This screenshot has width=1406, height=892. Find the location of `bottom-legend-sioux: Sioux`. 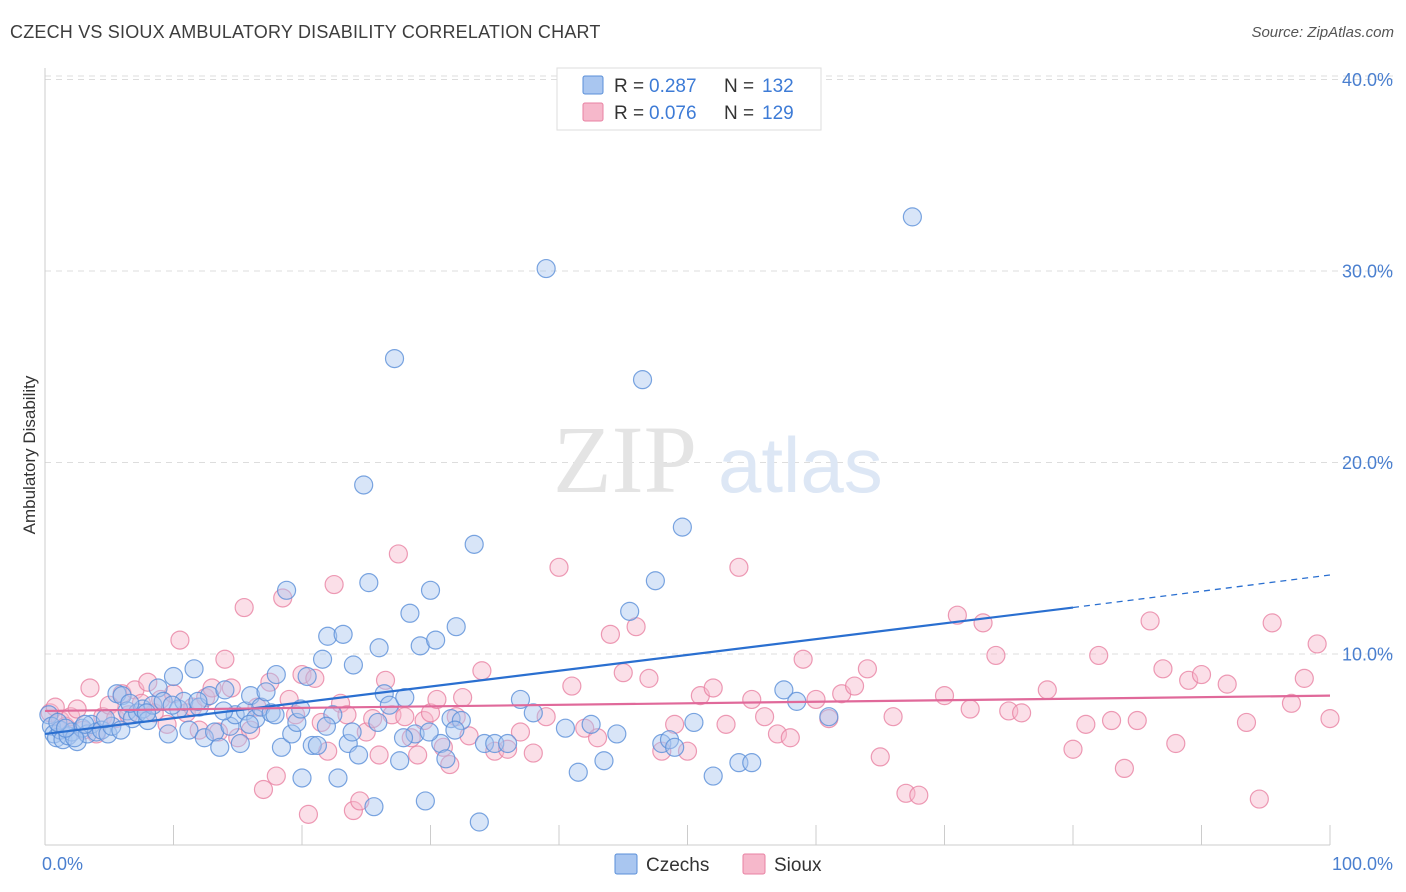

bottom-legend-sioux: Sioux is located at coordinates (798, 865).